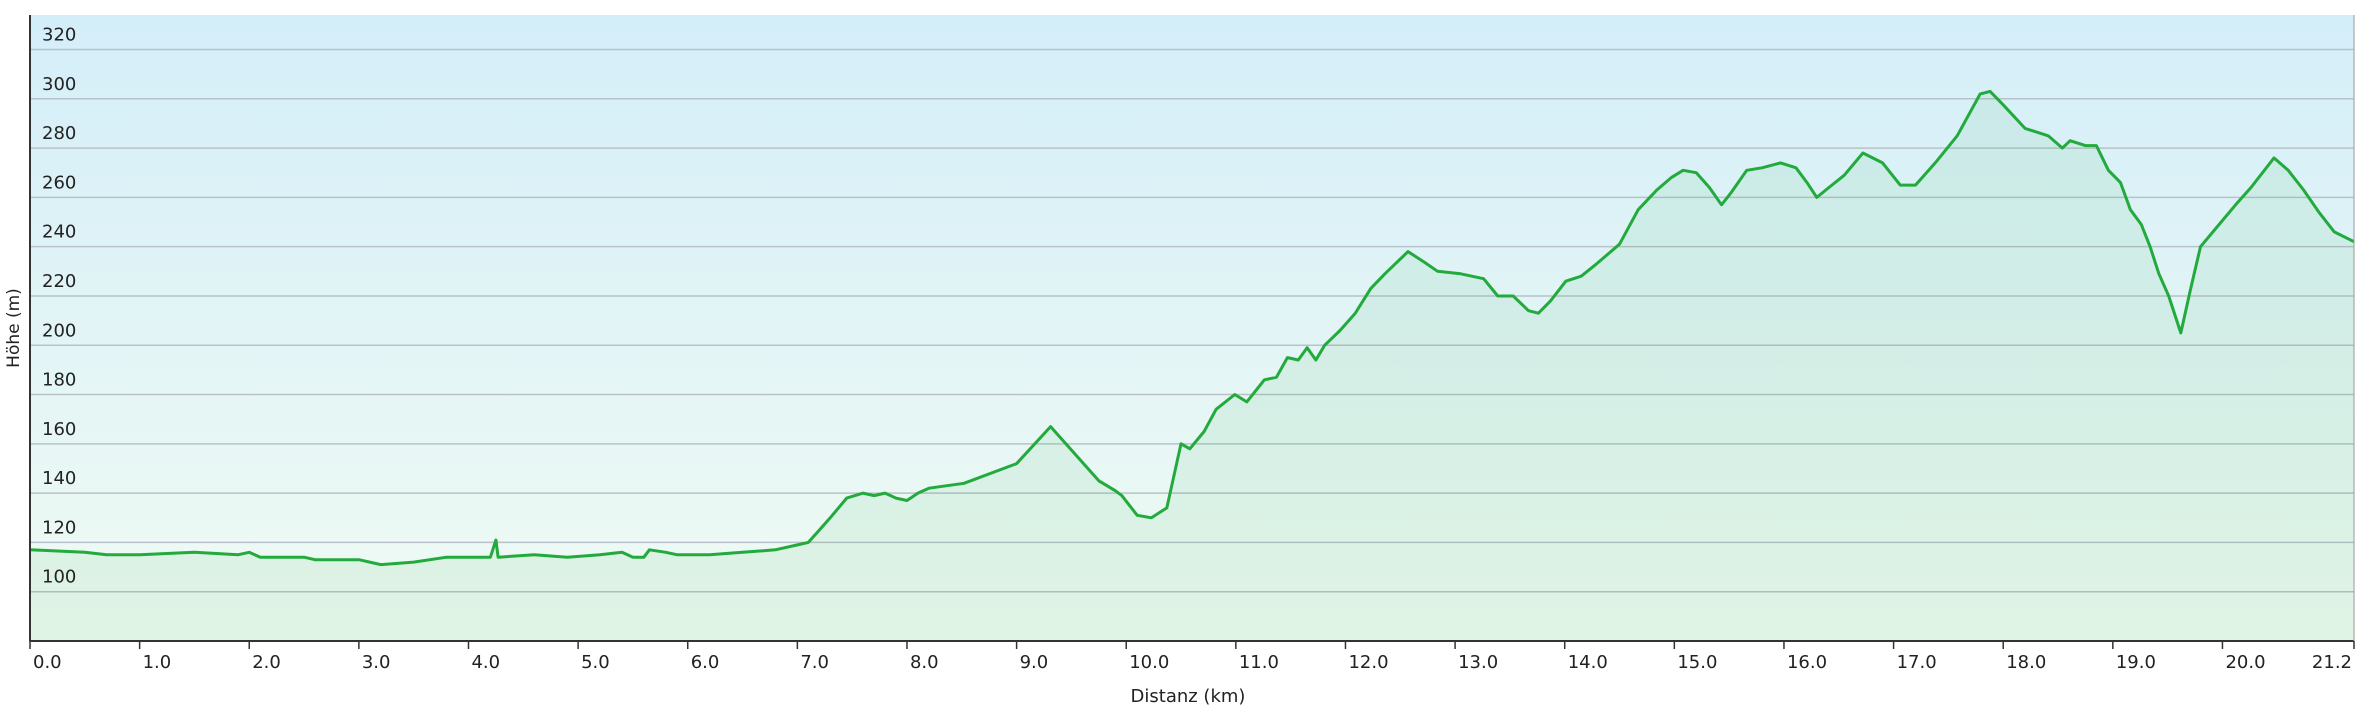 This screenshot has width=2362, height=716. Describe the element at coordinates (2026, 662) in the screenshot. I see `x-tick-label: 18.0` at that location.